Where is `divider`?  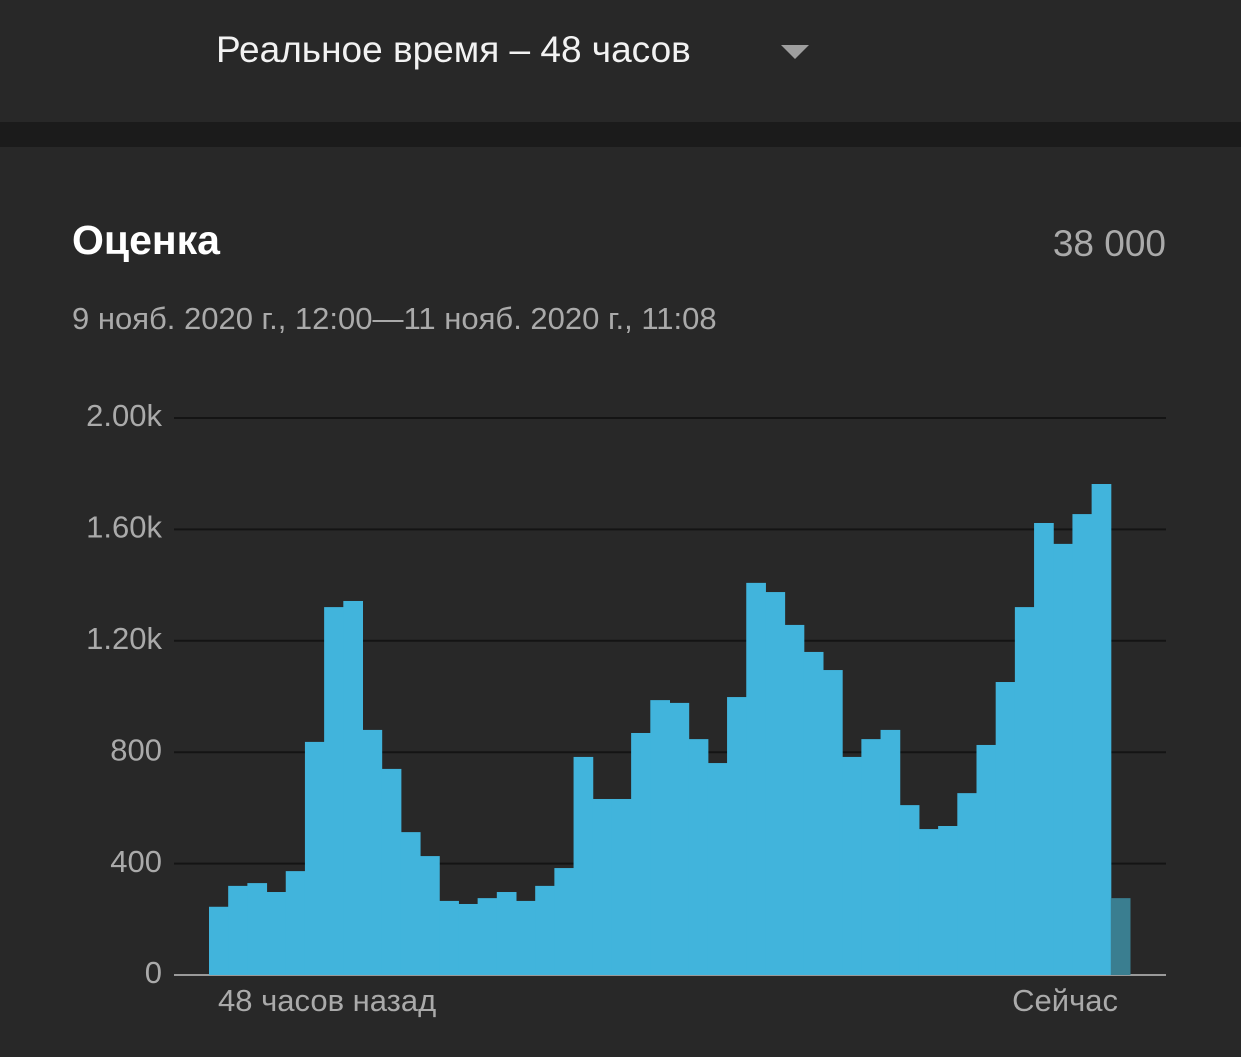
divider is located at coordinates (620, 134).